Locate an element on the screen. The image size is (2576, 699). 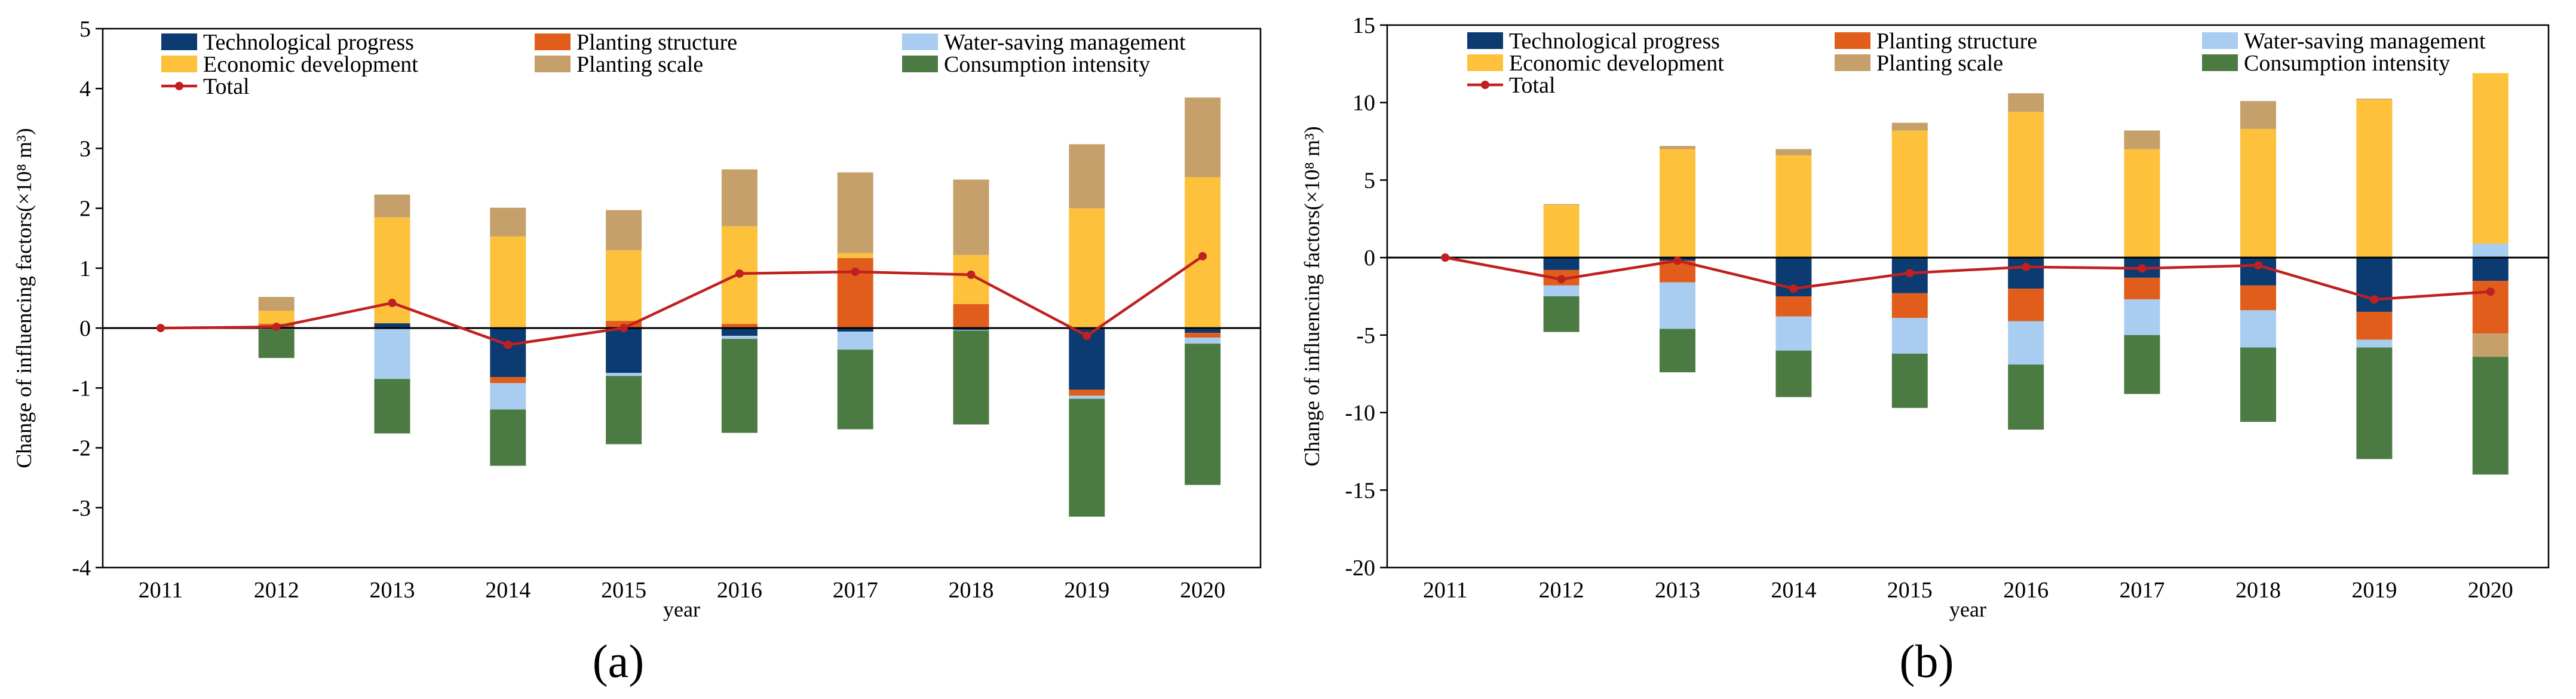
chart-a-y-tick-label: 2 is located at coordinates (85, 209).